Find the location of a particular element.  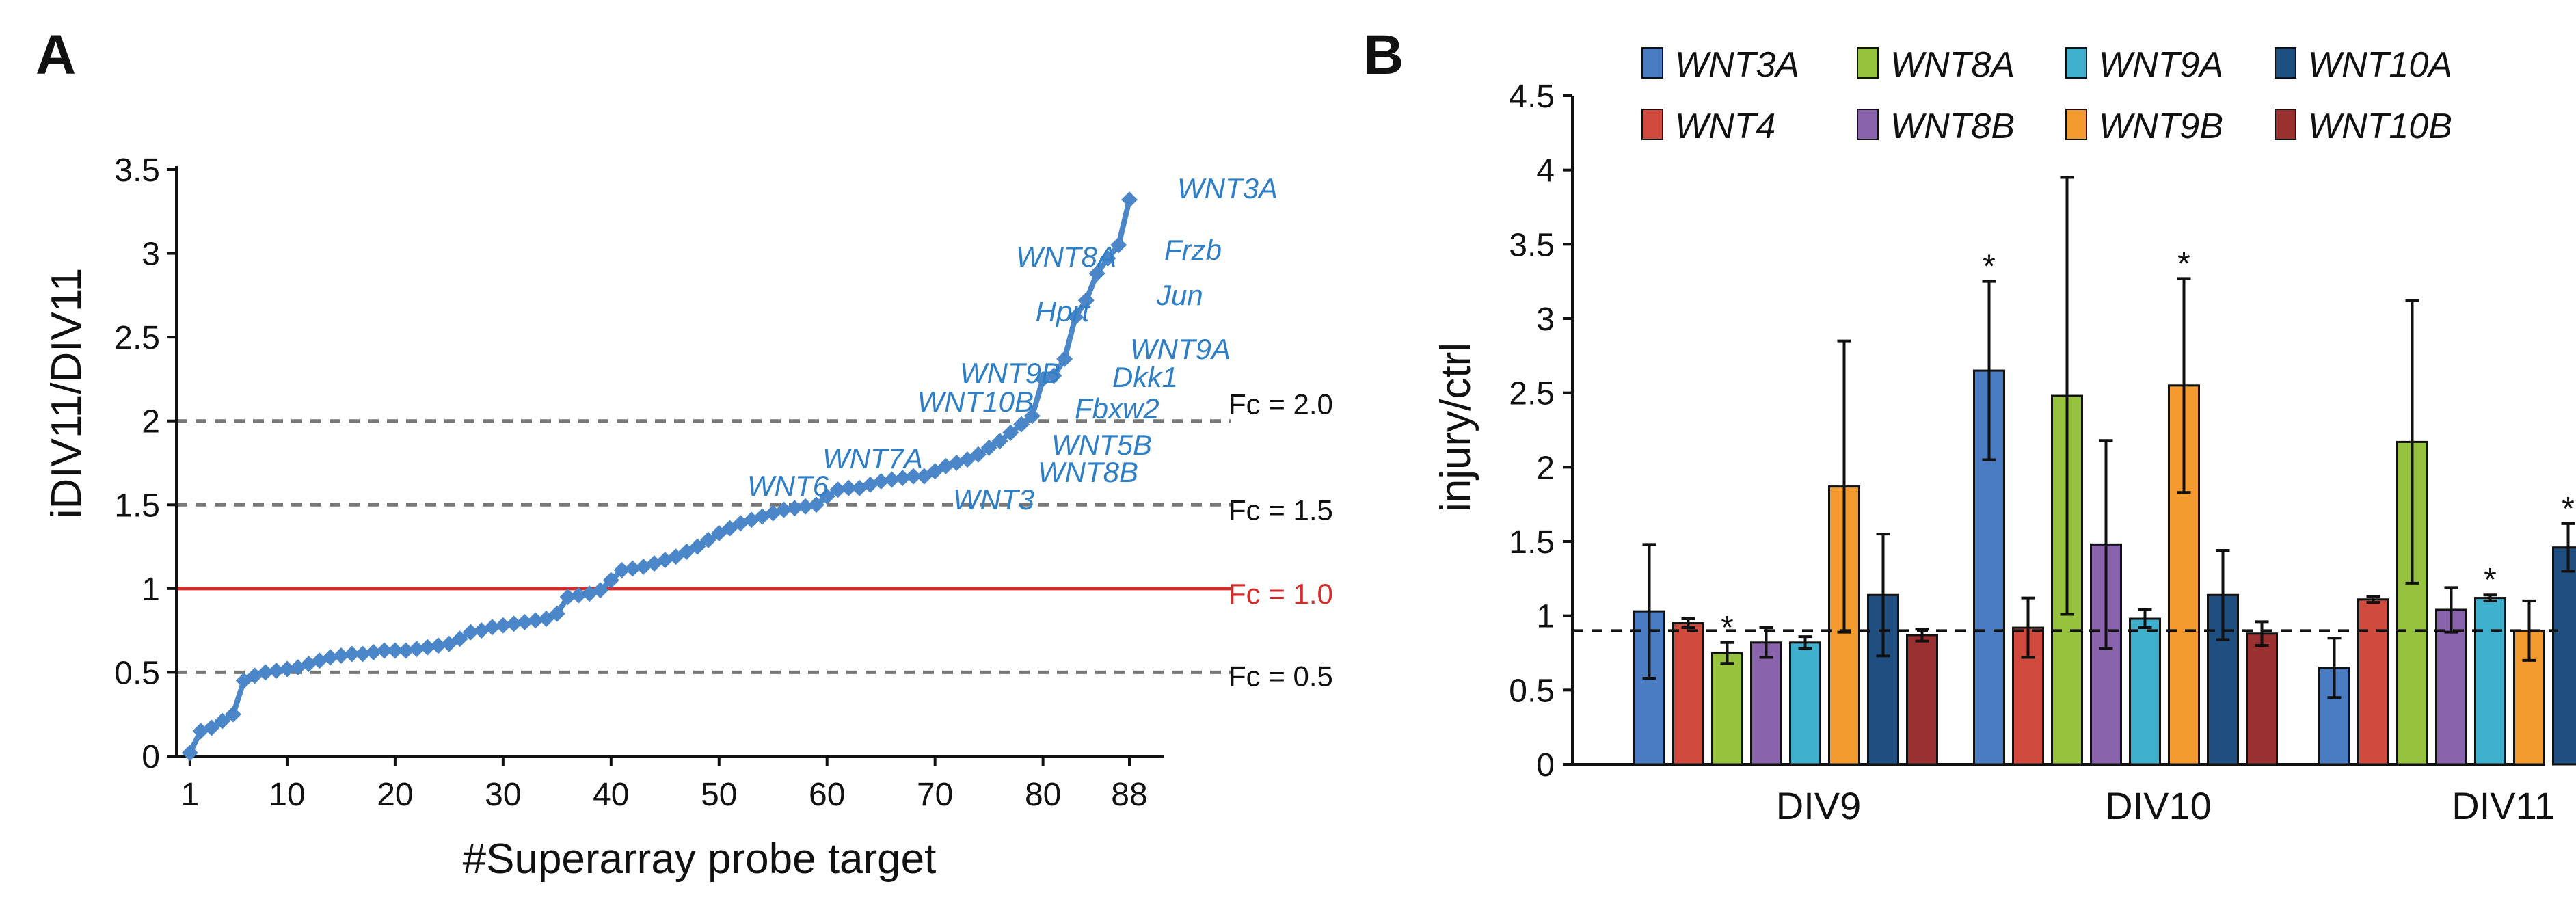

y-tick-label: 4.5 is located at coordinates (1532, 97).